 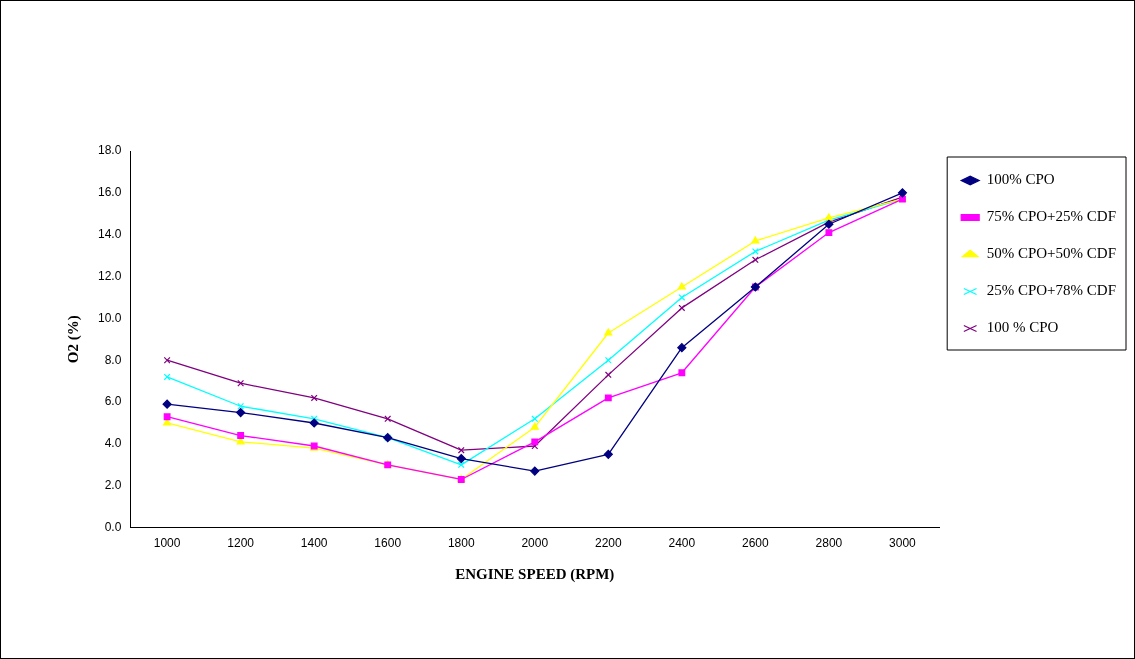 What do you see at coordinates (1020, 179) in the screenshot?
I see `legend-label: 100% CPO` at bounding box center [1020, 179].